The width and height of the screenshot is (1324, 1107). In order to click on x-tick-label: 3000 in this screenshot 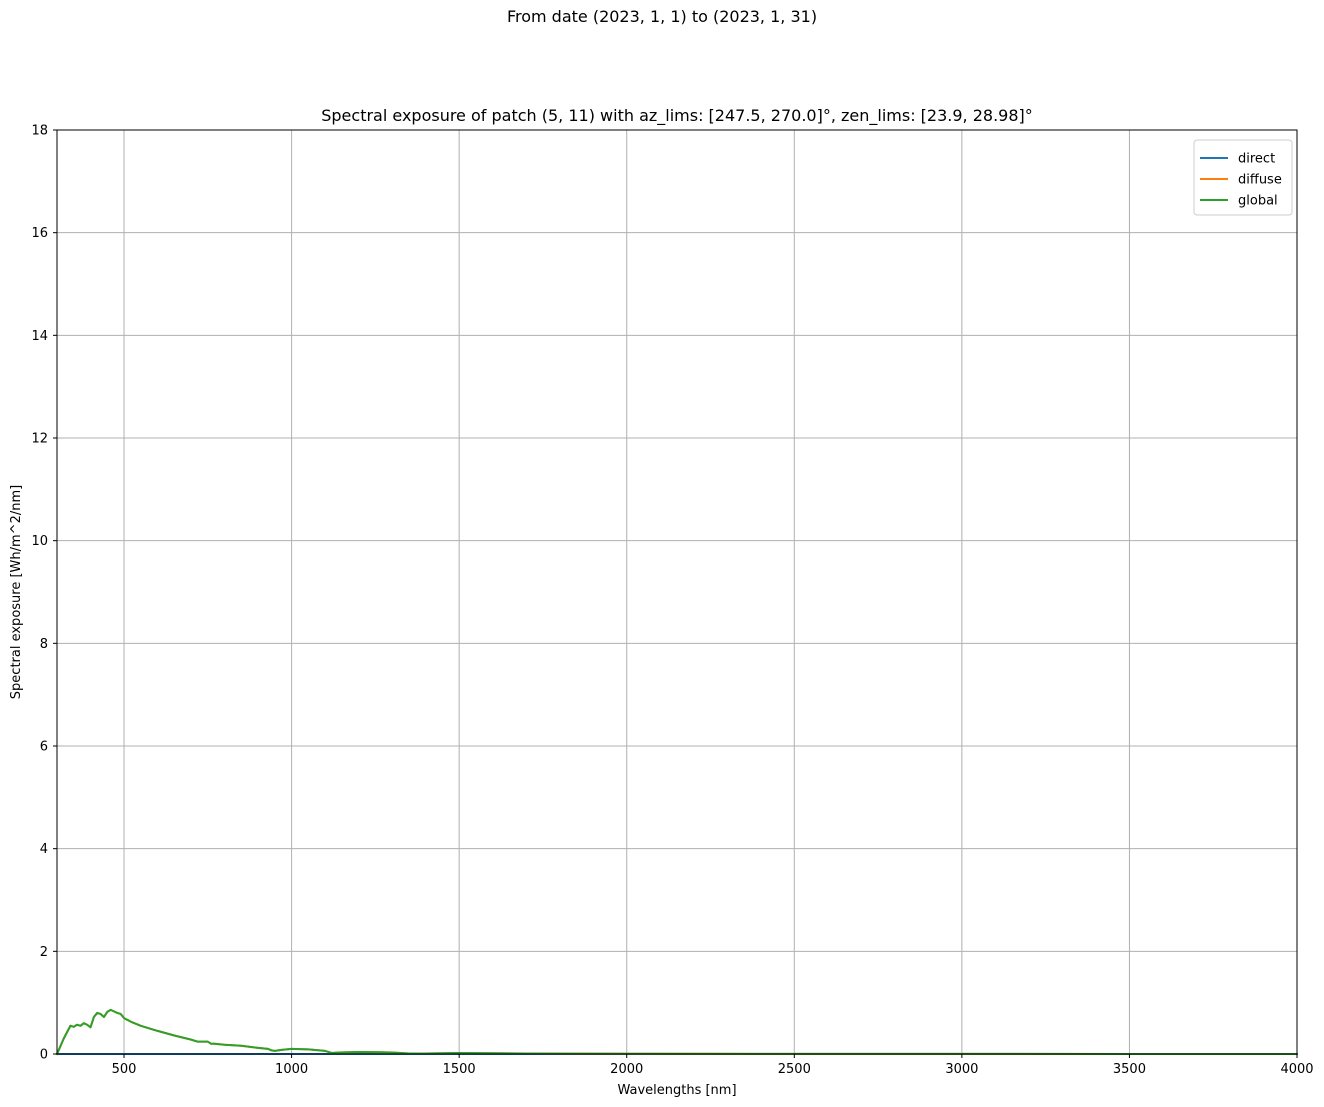, I will do `click(961, 1069)`.